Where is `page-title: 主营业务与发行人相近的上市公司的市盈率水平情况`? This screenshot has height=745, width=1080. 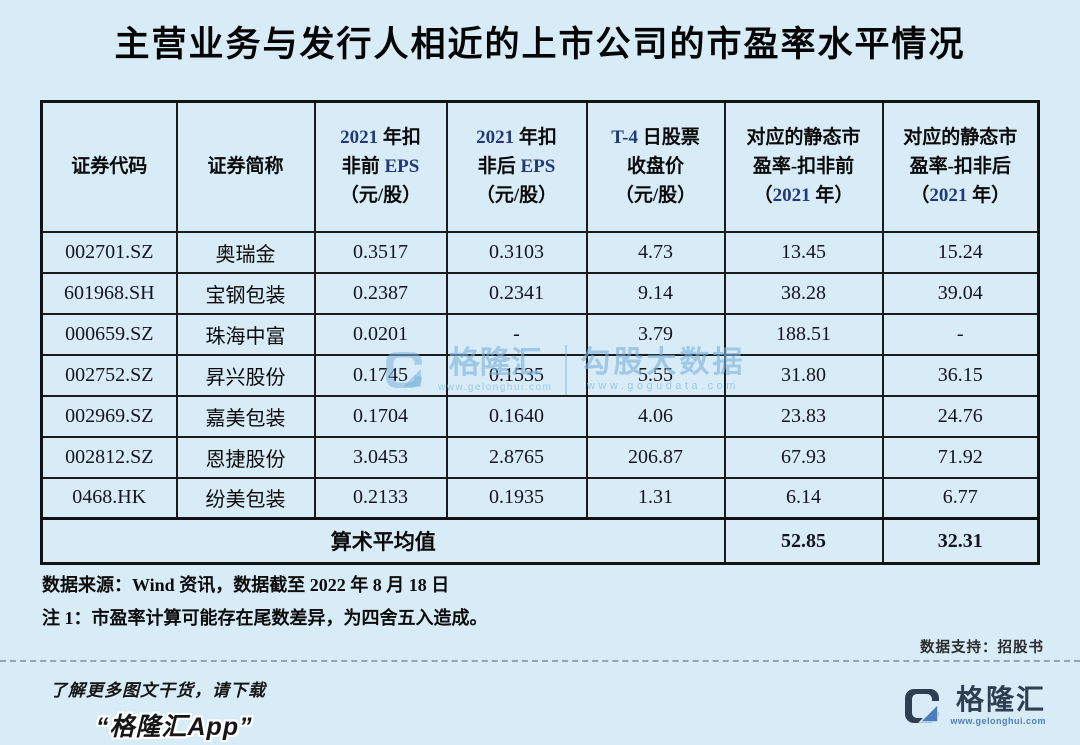
page-title: 主营业务与发行人相近的上市公司的市盈率水平情况 is located at coordinates (540, 44).